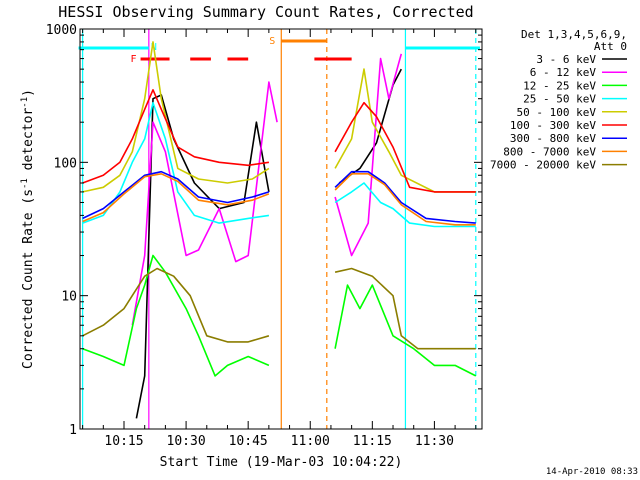  I want to click on y-axis-label-sup2: -1, so click(25, 102).